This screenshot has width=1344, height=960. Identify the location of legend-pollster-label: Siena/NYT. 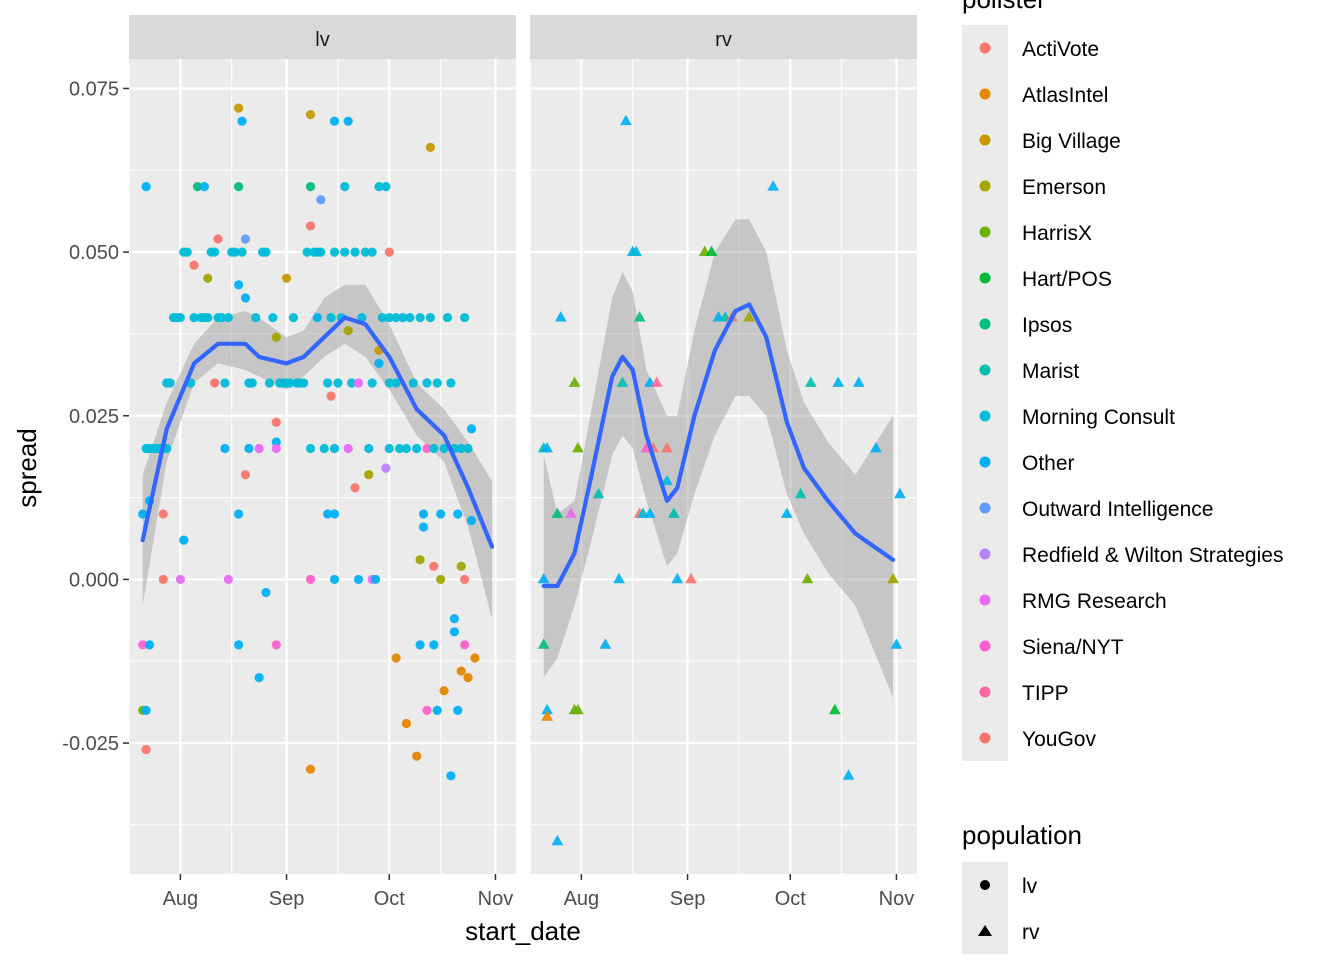
(1073, 647).